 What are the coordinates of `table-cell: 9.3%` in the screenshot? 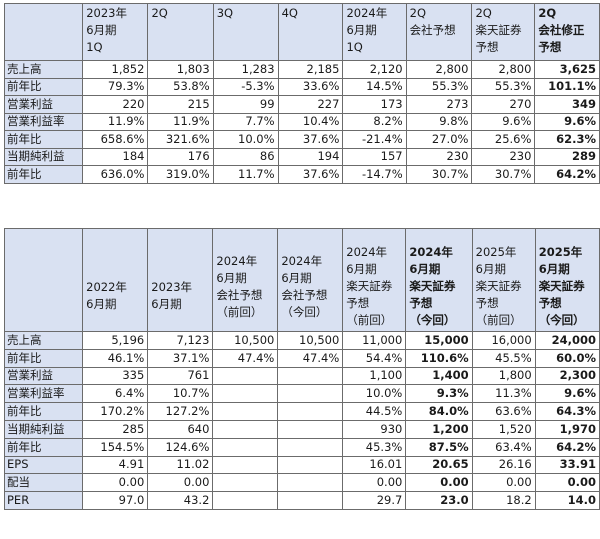 It's located at (439, 394).